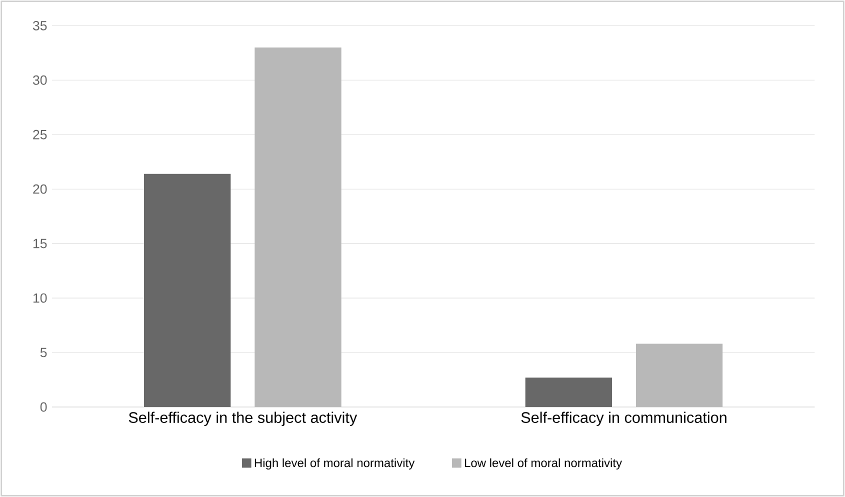  I want to click on y-tick-label: 25, so click(40, 135).